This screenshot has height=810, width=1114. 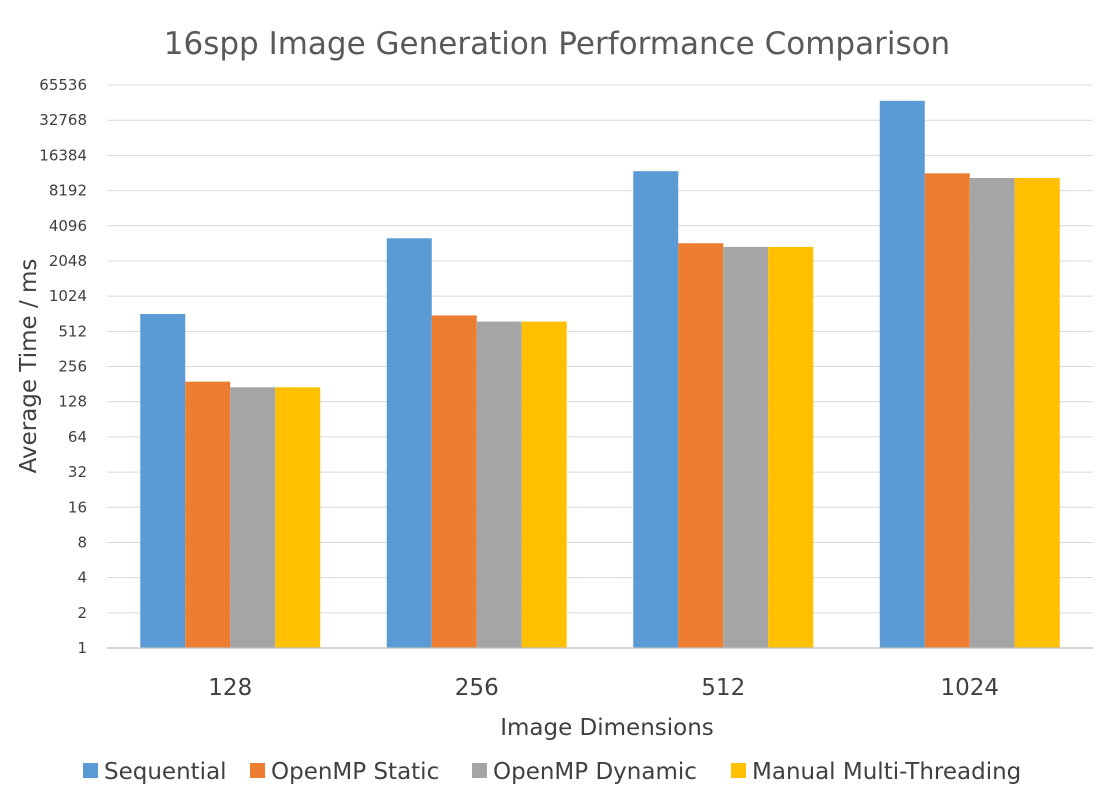 I want to click on legend-label: Sequential, so click(x=165, y=772).